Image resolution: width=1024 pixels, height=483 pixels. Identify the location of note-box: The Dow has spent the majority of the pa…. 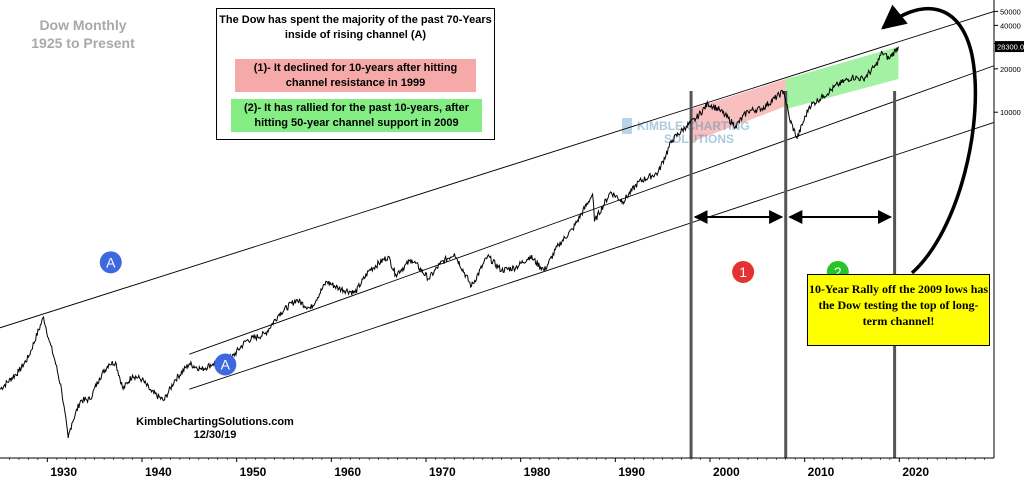
(355, 74).